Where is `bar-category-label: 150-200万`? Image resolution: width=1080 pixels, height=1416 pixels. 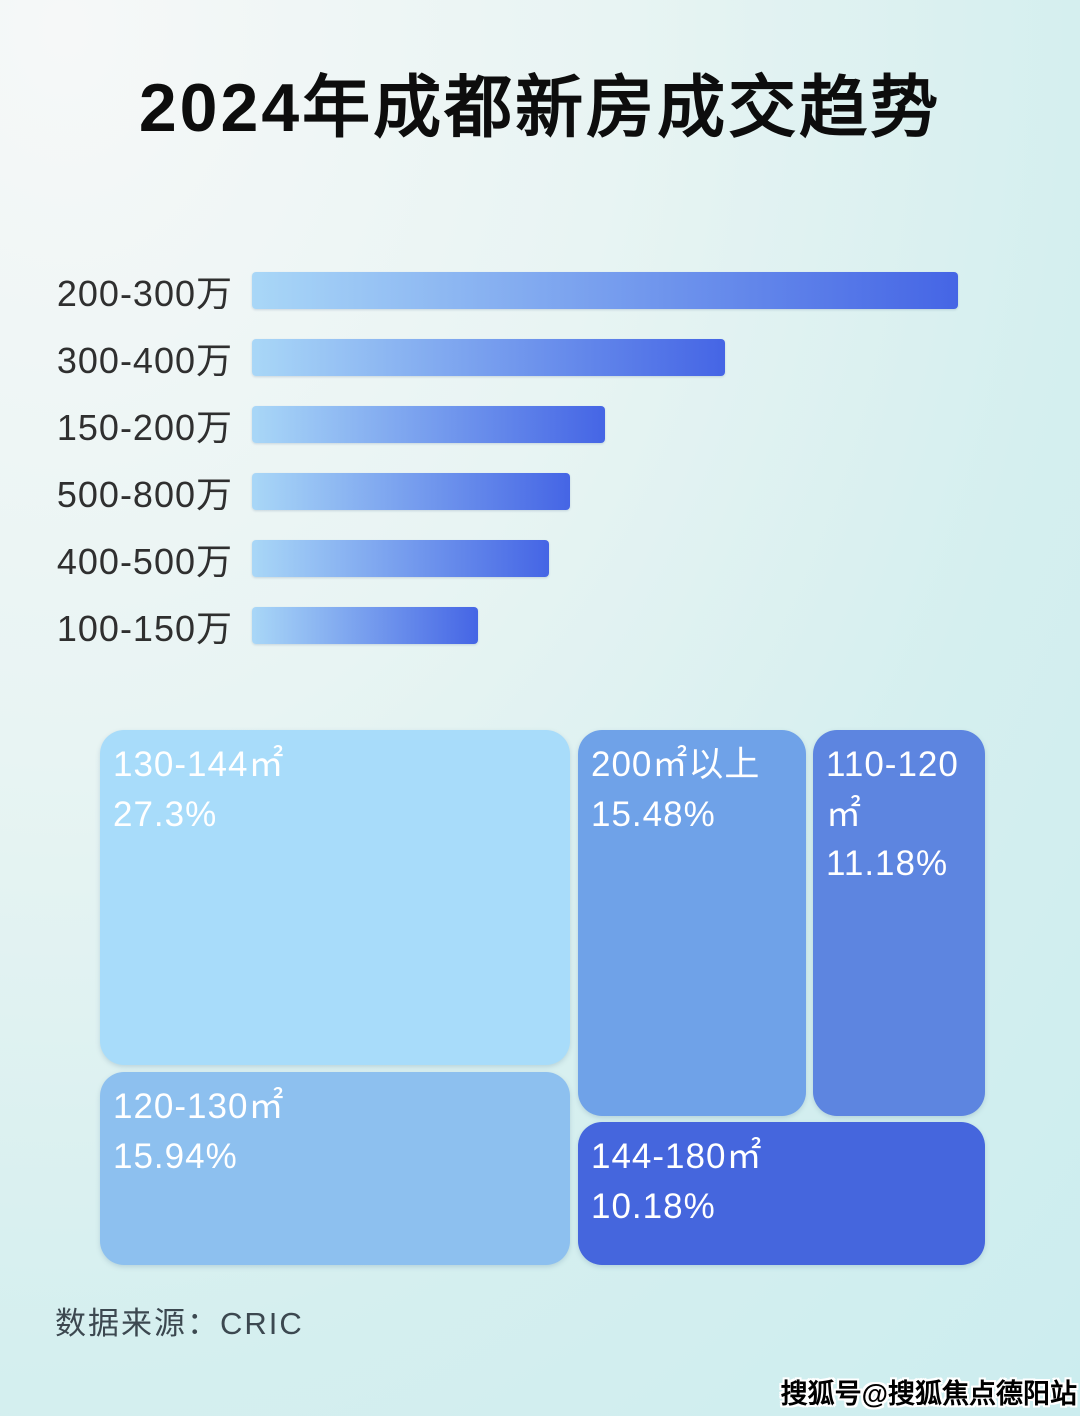
bar-category-label: 150-200万 is located at coordinates (144, 427).